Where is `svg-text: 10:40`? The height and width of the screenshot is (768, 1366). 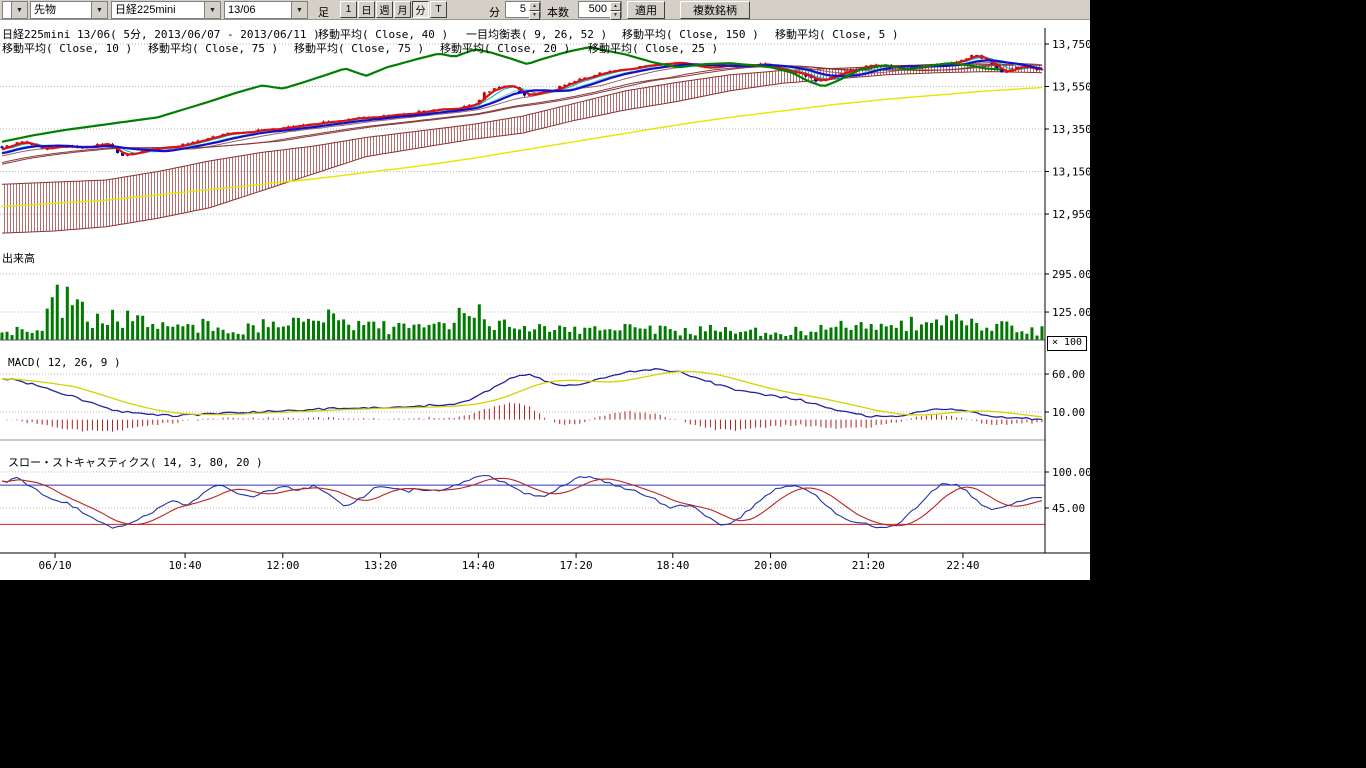 svg-text: 10:40 is located at coordinates (184, 565).